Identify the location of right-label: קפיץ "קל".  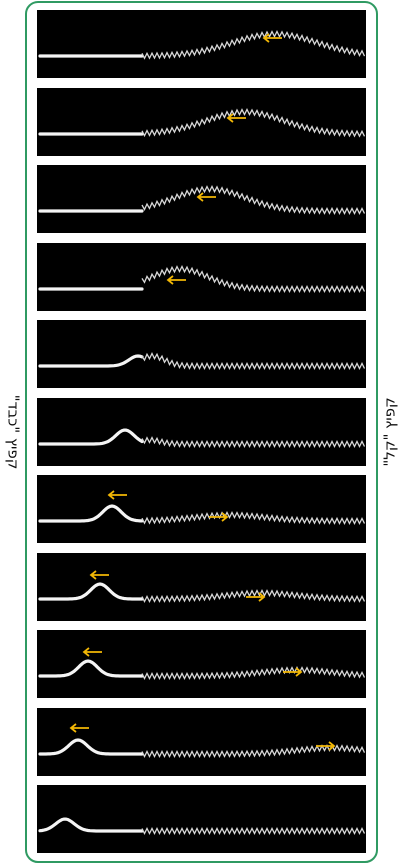
(390, 431).